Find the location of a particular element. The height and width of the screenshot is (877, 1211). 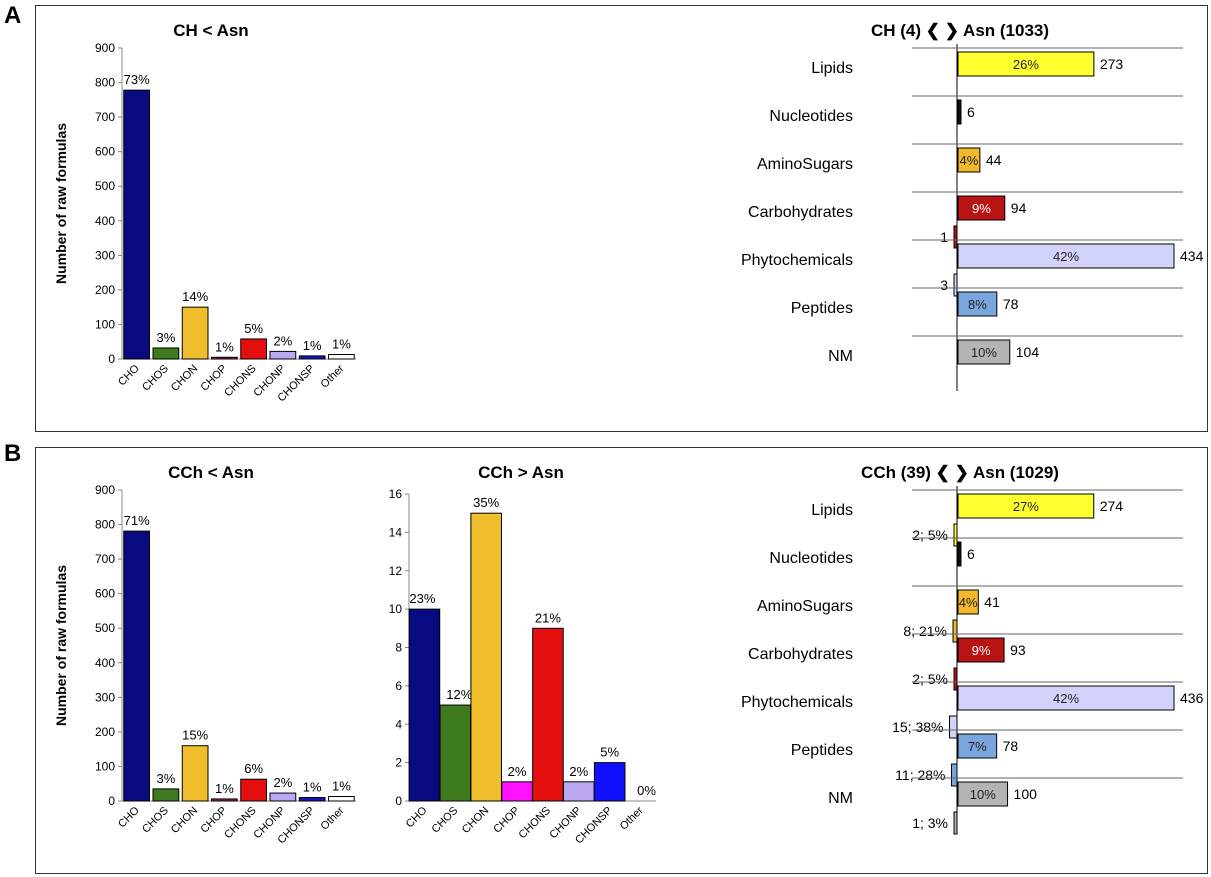

bar-count-label: 6 is located at coordinates (971, 554).